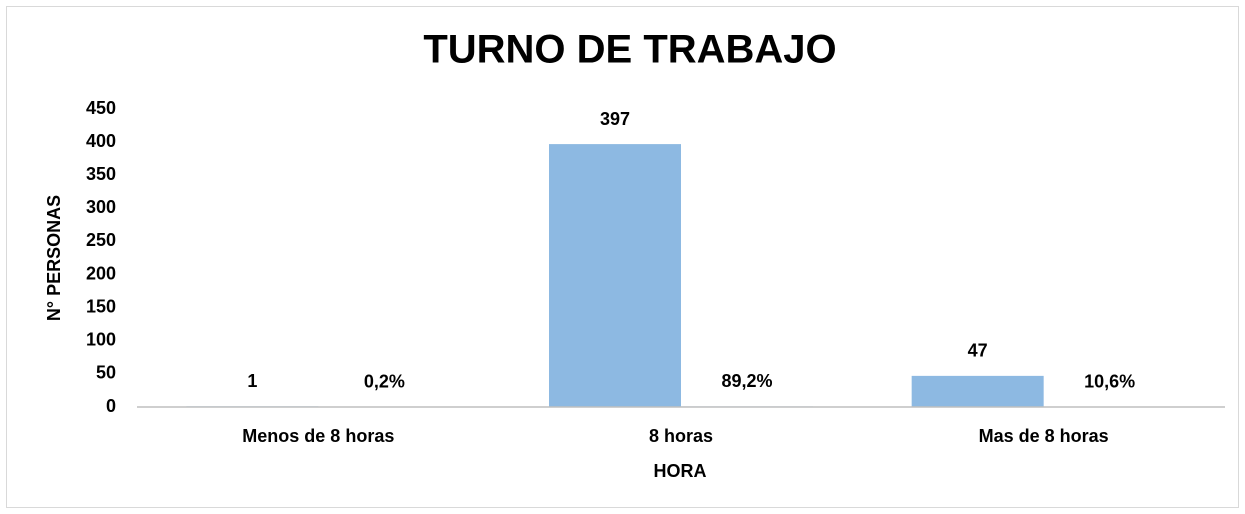 This screenshot has width=1245, height=514. Describe the element at coordinates (101, 340) in the screenshot. I see `y-tick-label: 100` at that location.